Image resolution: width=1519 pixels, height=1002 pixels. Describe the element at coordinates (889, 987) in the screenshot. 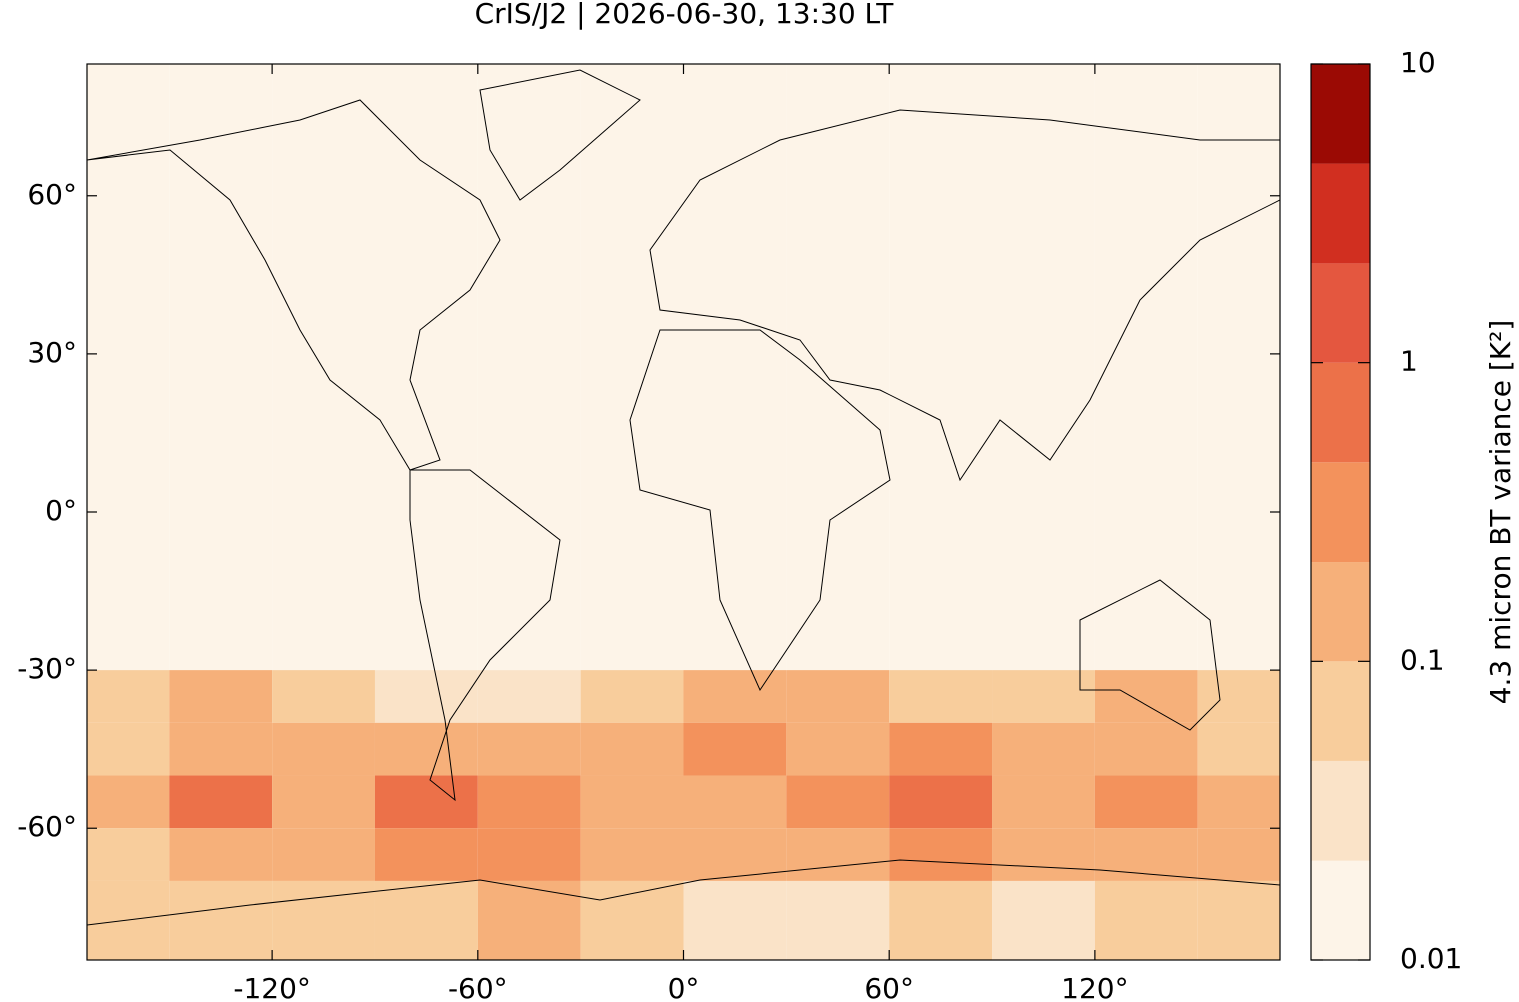

I see `x-tick-label: 60°` at that location.